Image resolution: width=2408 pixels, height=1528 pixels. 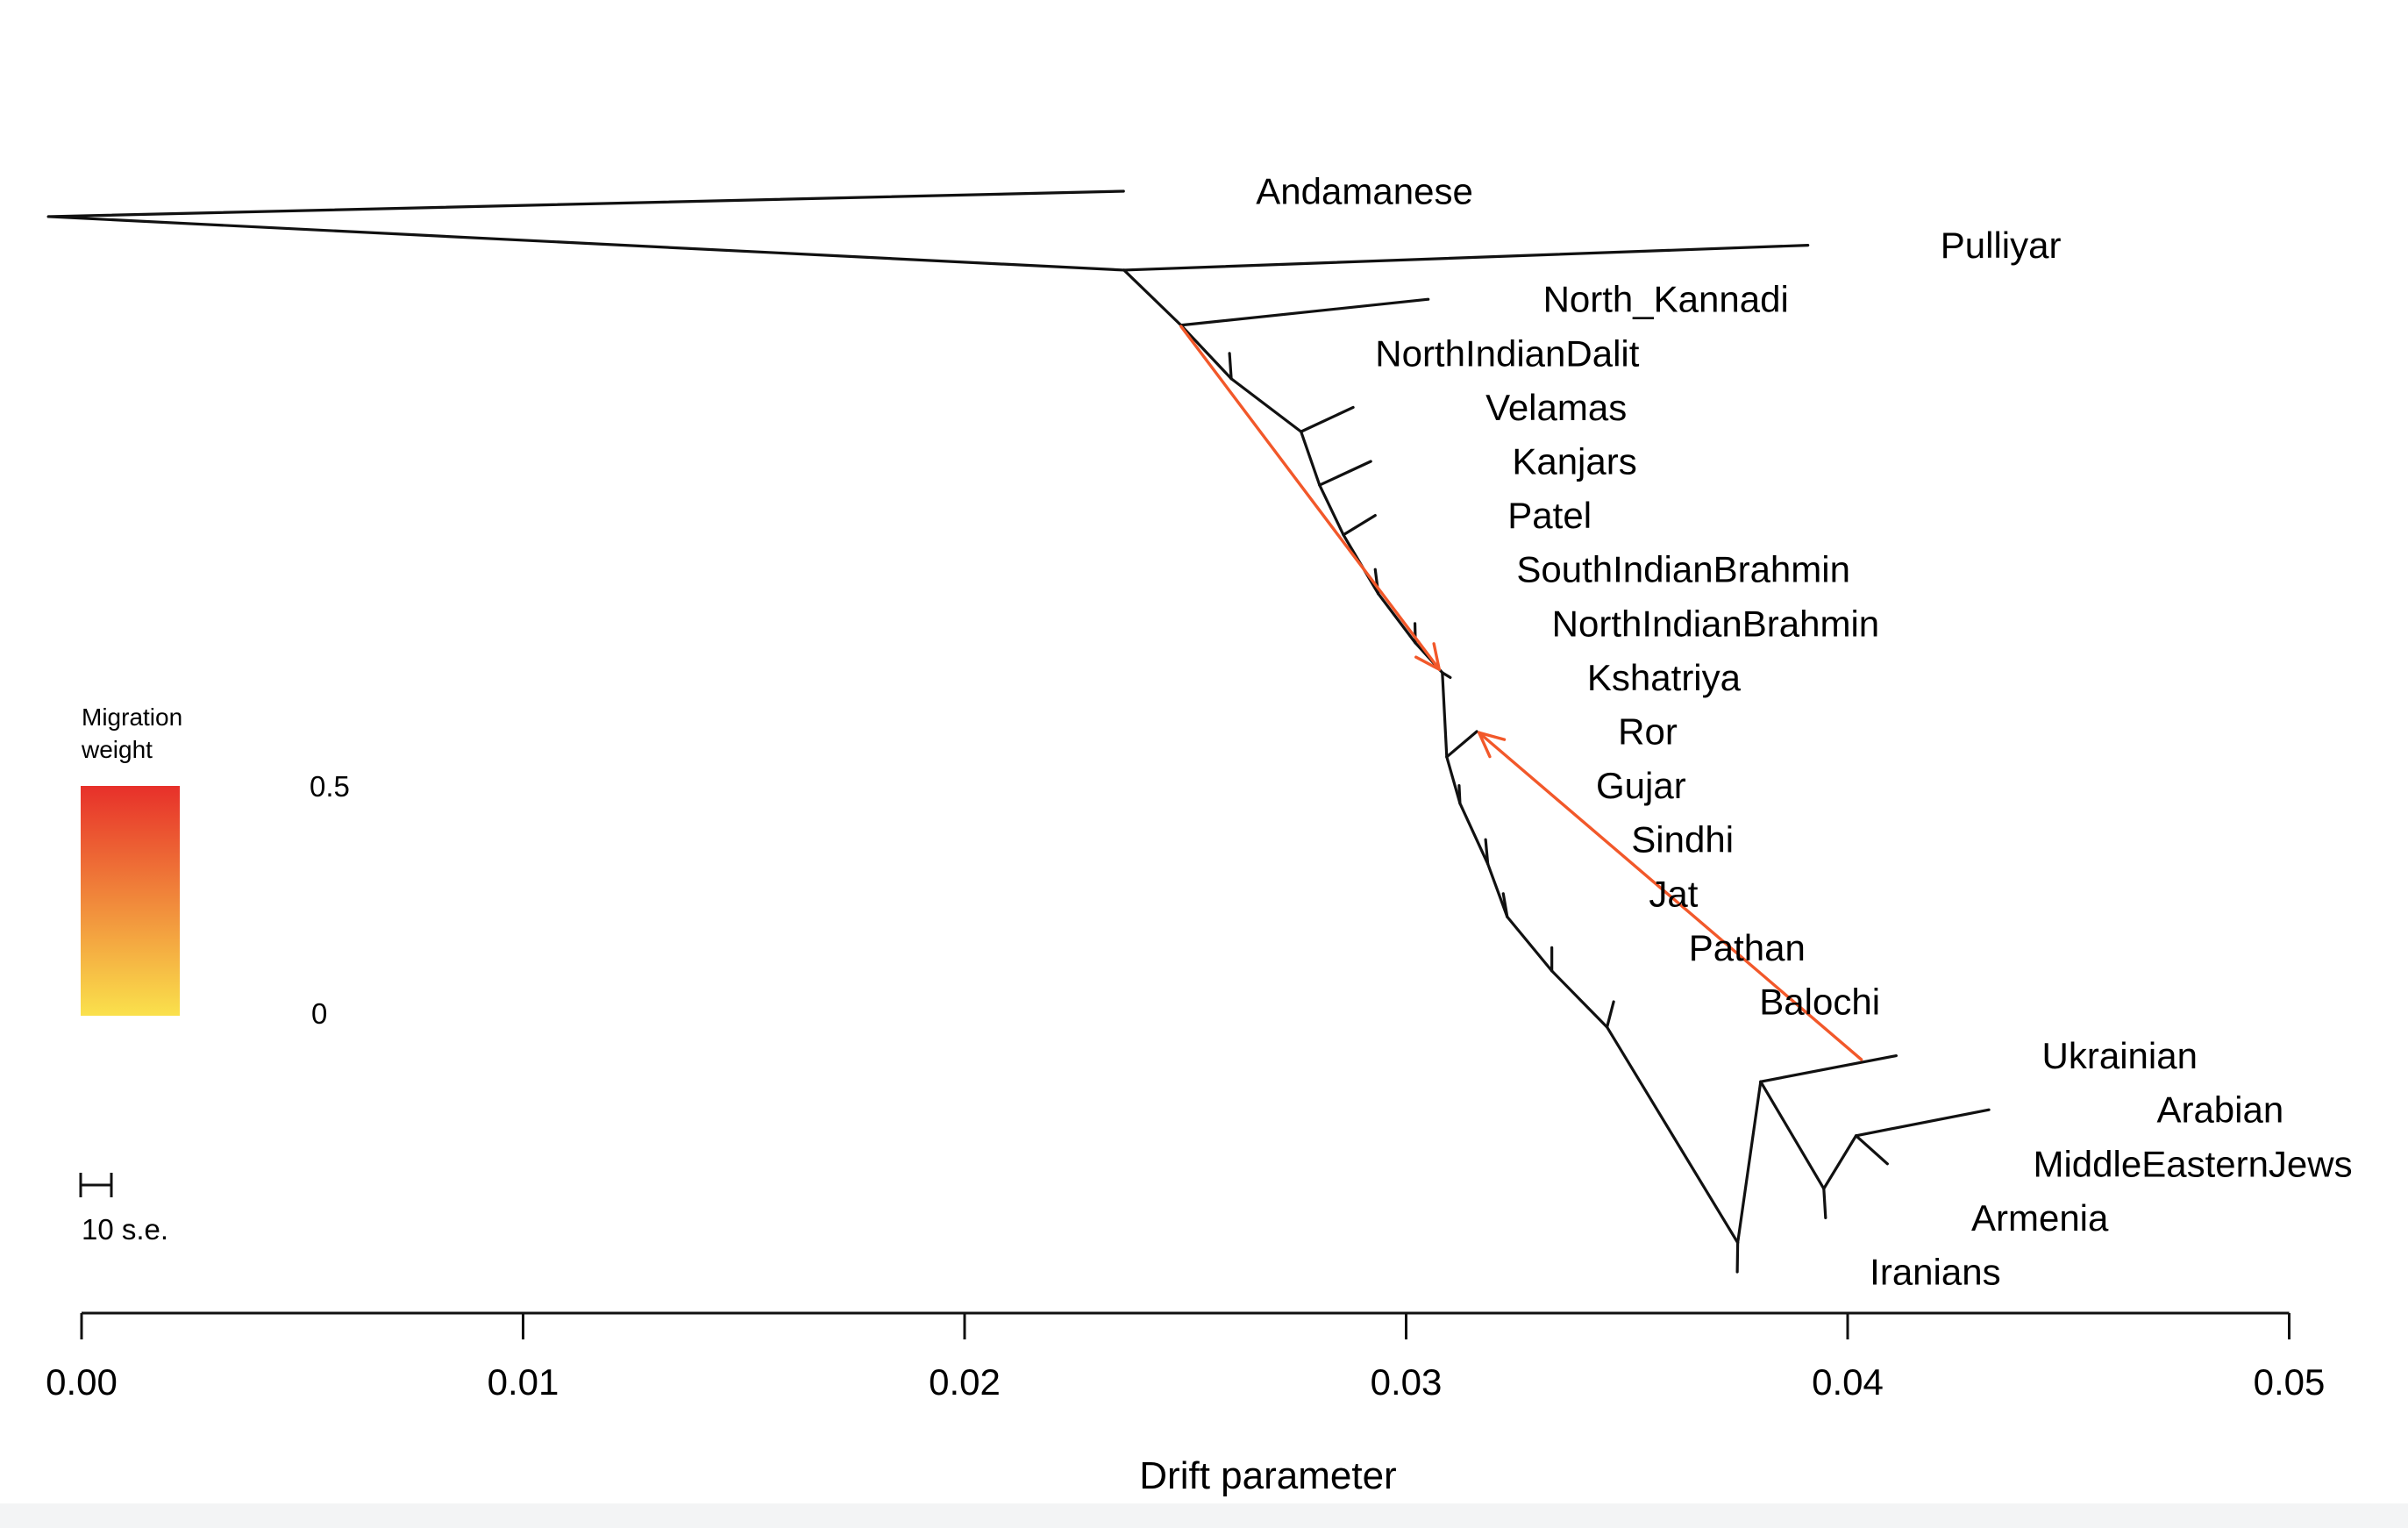 I want to click on tree-branch-S, so click(x=1840, y=1162).